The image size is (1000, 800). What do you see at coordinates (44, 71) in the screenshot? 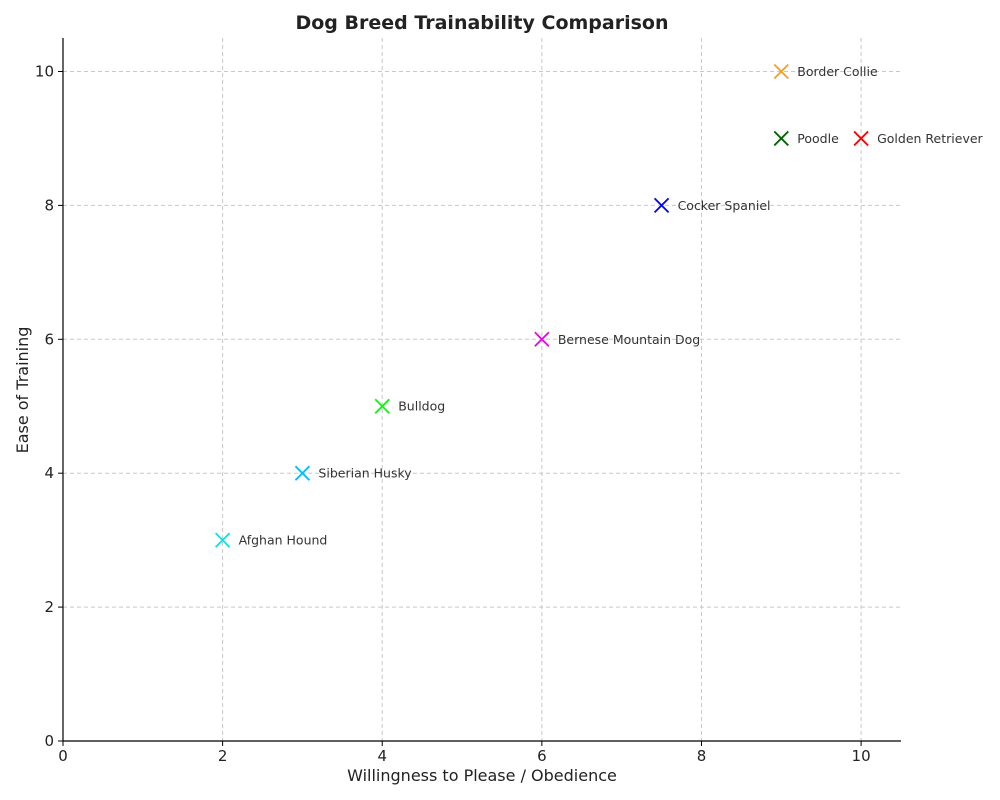
I see `y-tick-label: 10` at bounding box center [44, 71].